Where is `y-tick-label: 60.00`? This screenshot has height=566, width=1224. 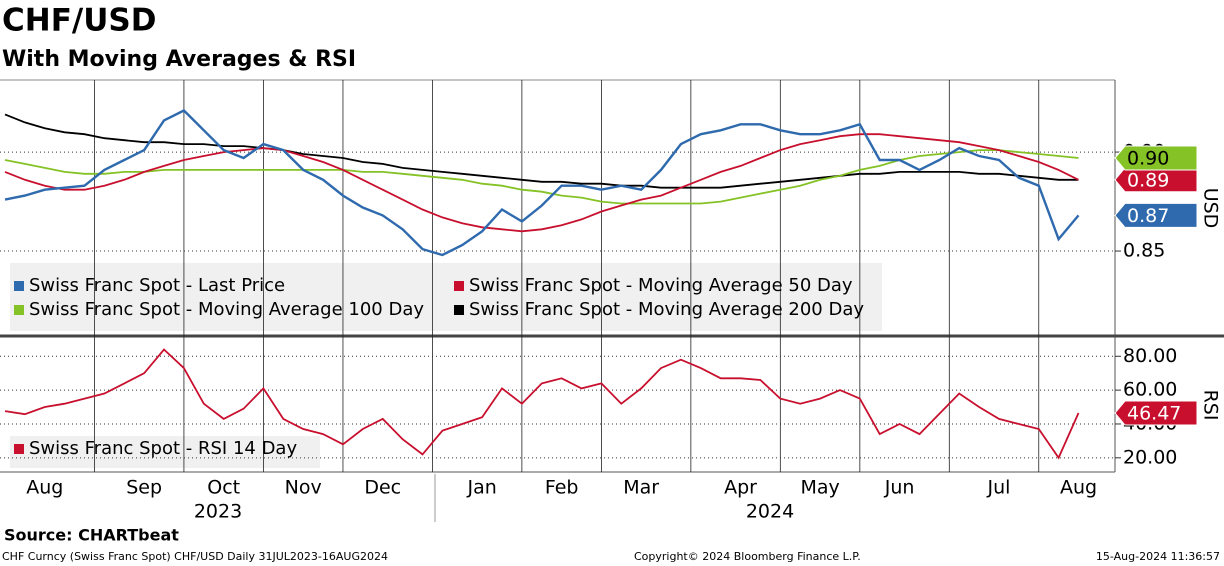
y-tick-label: 60.00 is located at coordinates (1150, 390).